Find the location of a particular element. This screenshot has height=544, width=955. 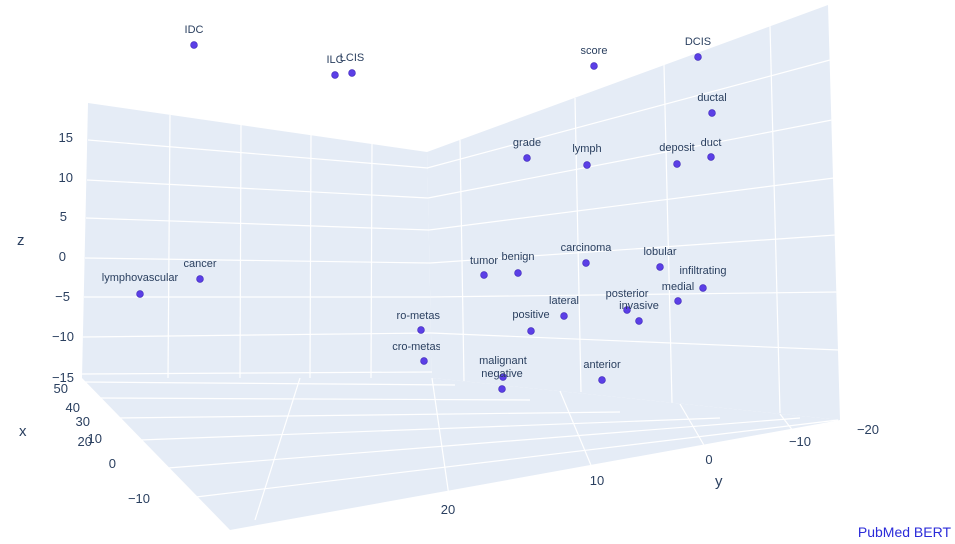

point-label: tumor is located at coordinates (484, 261).